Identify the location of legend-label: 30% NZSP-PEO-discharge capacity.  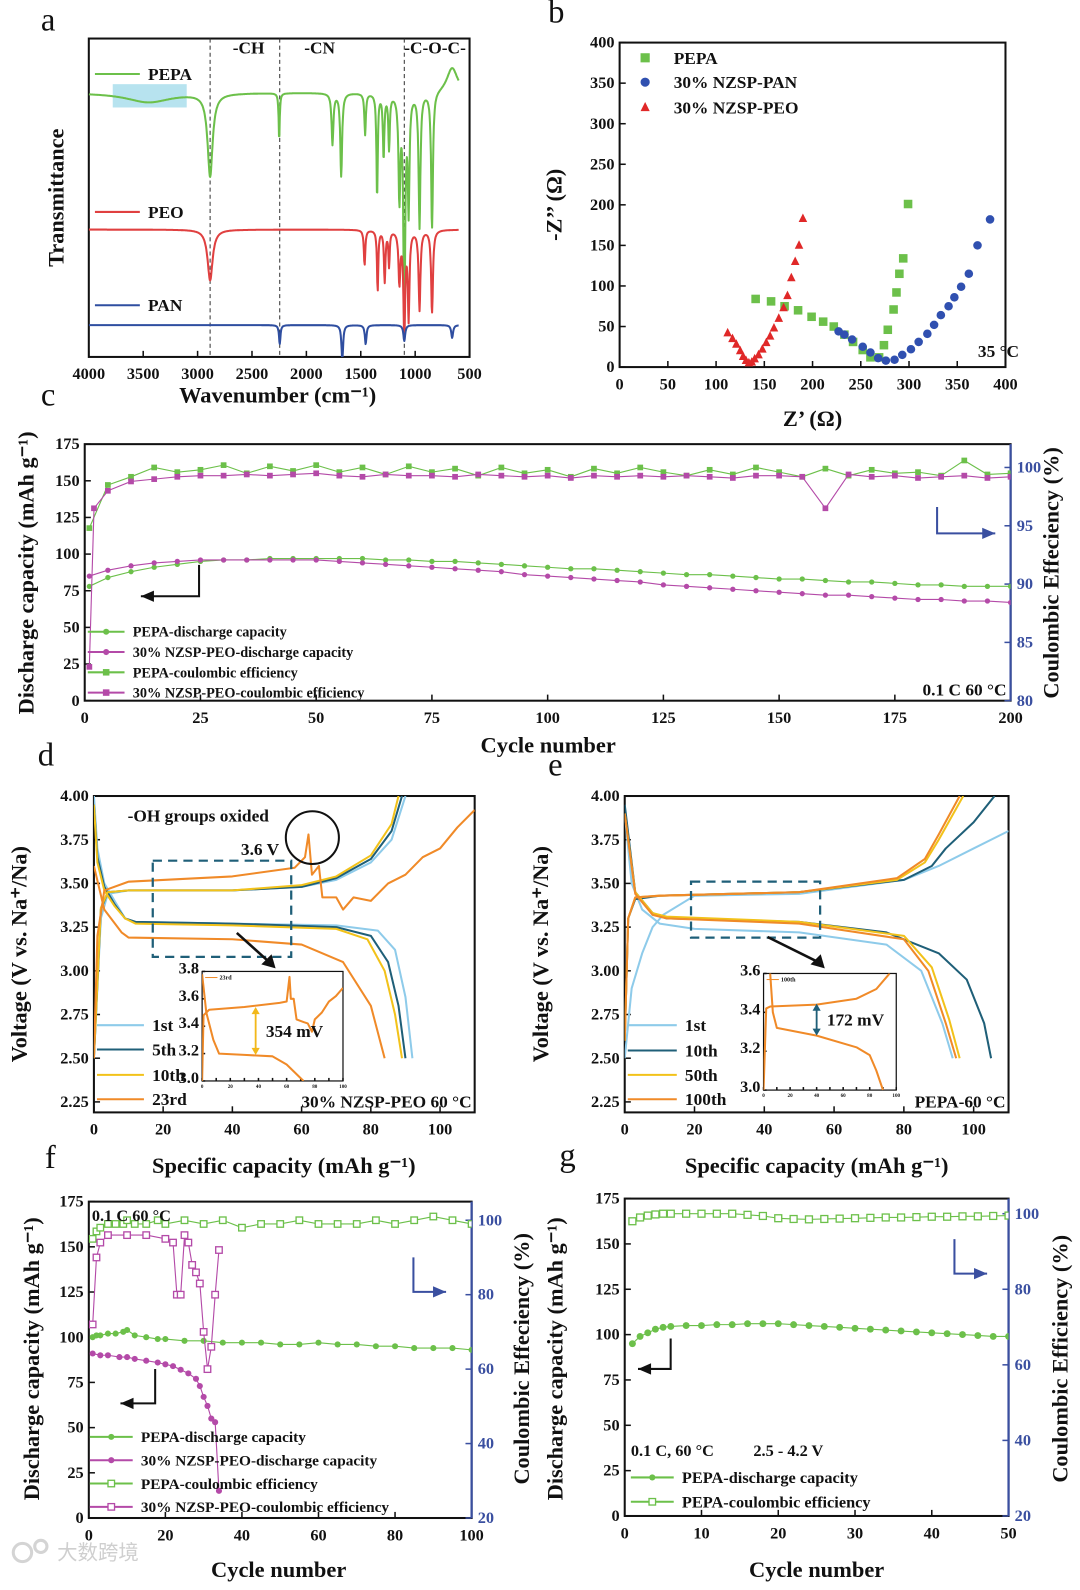
(243, 653).